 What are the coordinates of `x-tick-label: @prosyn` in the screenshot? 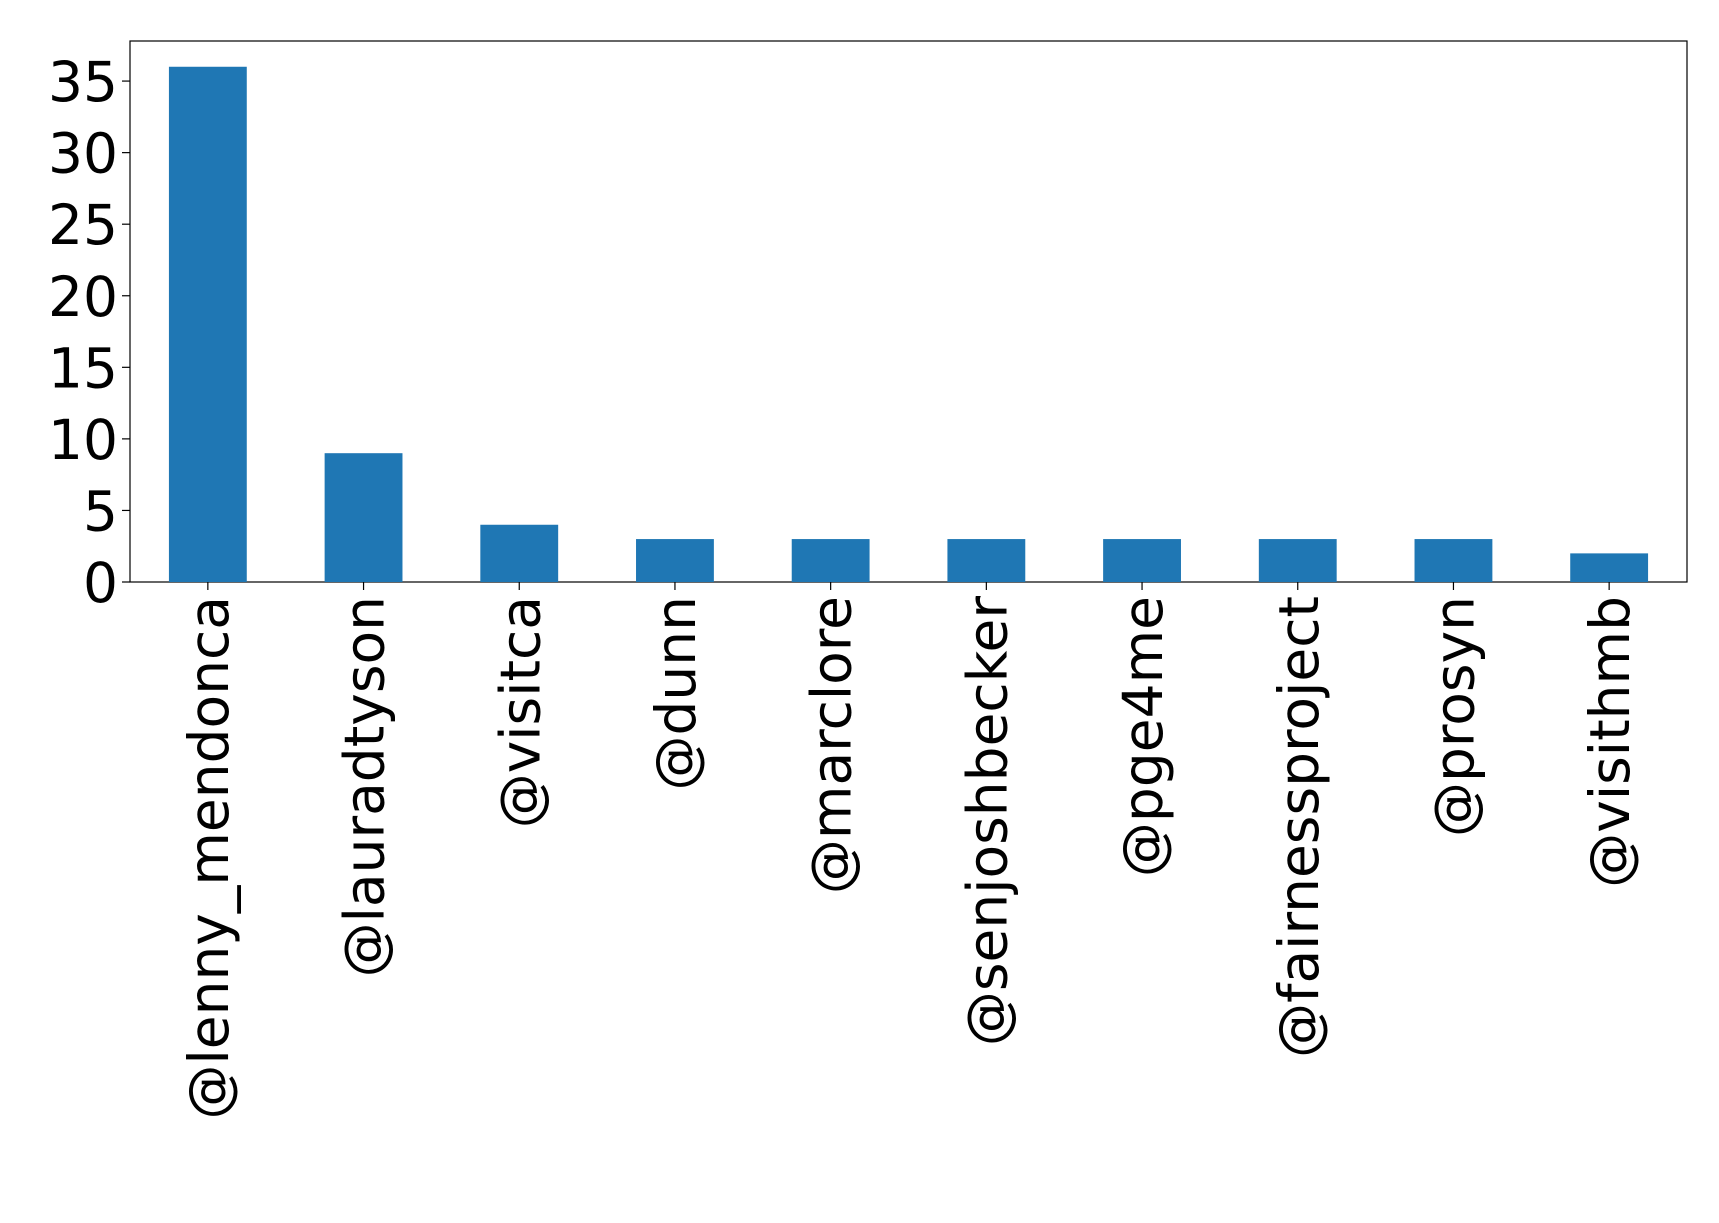 It's located at (1454, 716).